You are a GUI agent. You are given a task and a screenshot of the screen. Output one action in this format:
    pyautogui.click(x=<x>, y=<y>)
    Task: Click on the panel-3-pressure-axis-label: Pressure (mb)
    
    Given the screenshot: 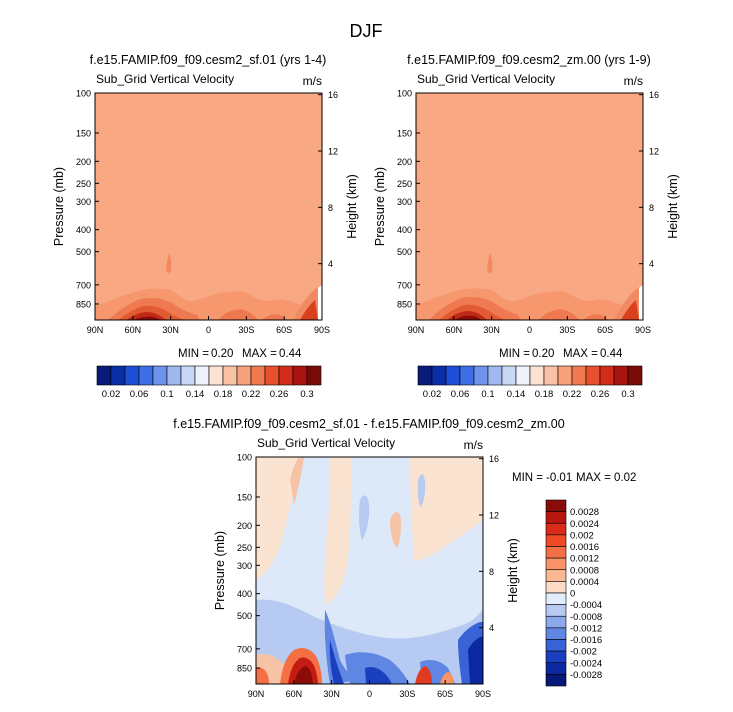 What is the action you would take?
    pyautogui.click(x=220, y=570)
    